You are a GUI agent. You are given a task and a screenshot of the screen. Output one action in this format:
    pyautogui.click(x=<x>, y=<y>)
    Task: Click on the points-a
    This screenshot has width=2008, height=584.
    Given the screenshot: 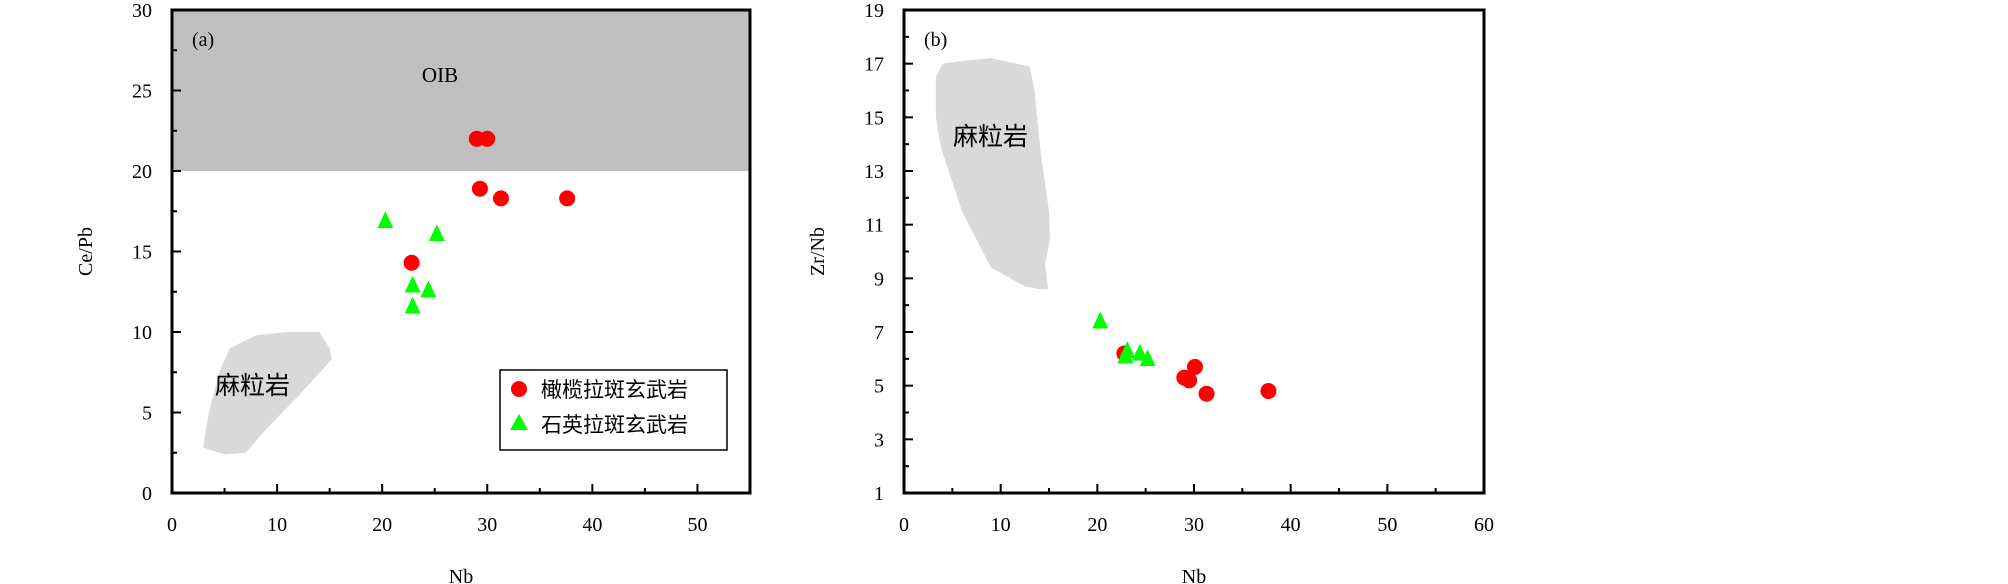 What is the action you would take?
    pyautogui.click(x=476, y=222)
    